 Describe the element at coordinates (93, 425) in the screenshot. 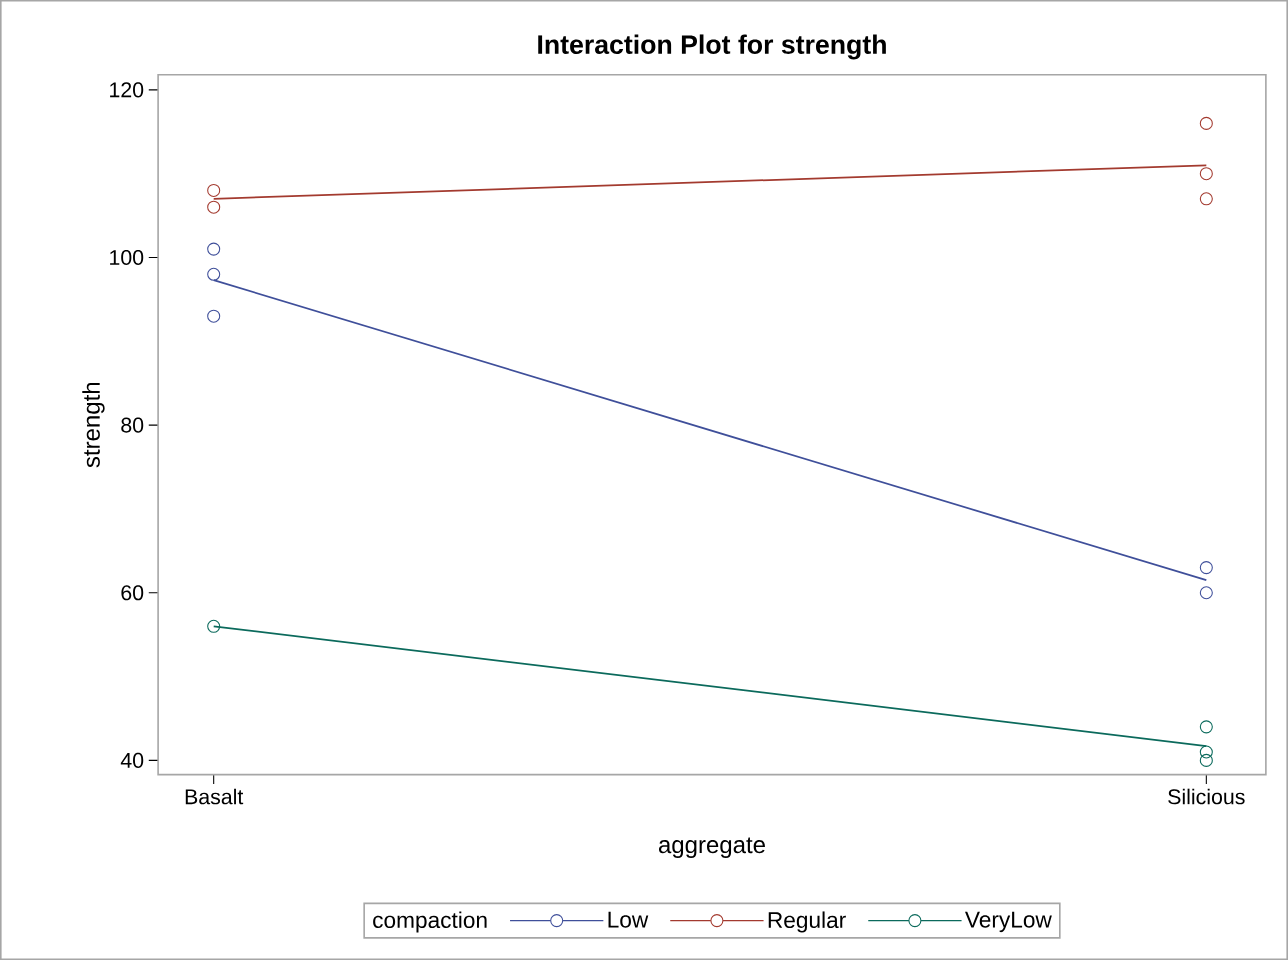

I see `y-axis-title: strength` at that location.